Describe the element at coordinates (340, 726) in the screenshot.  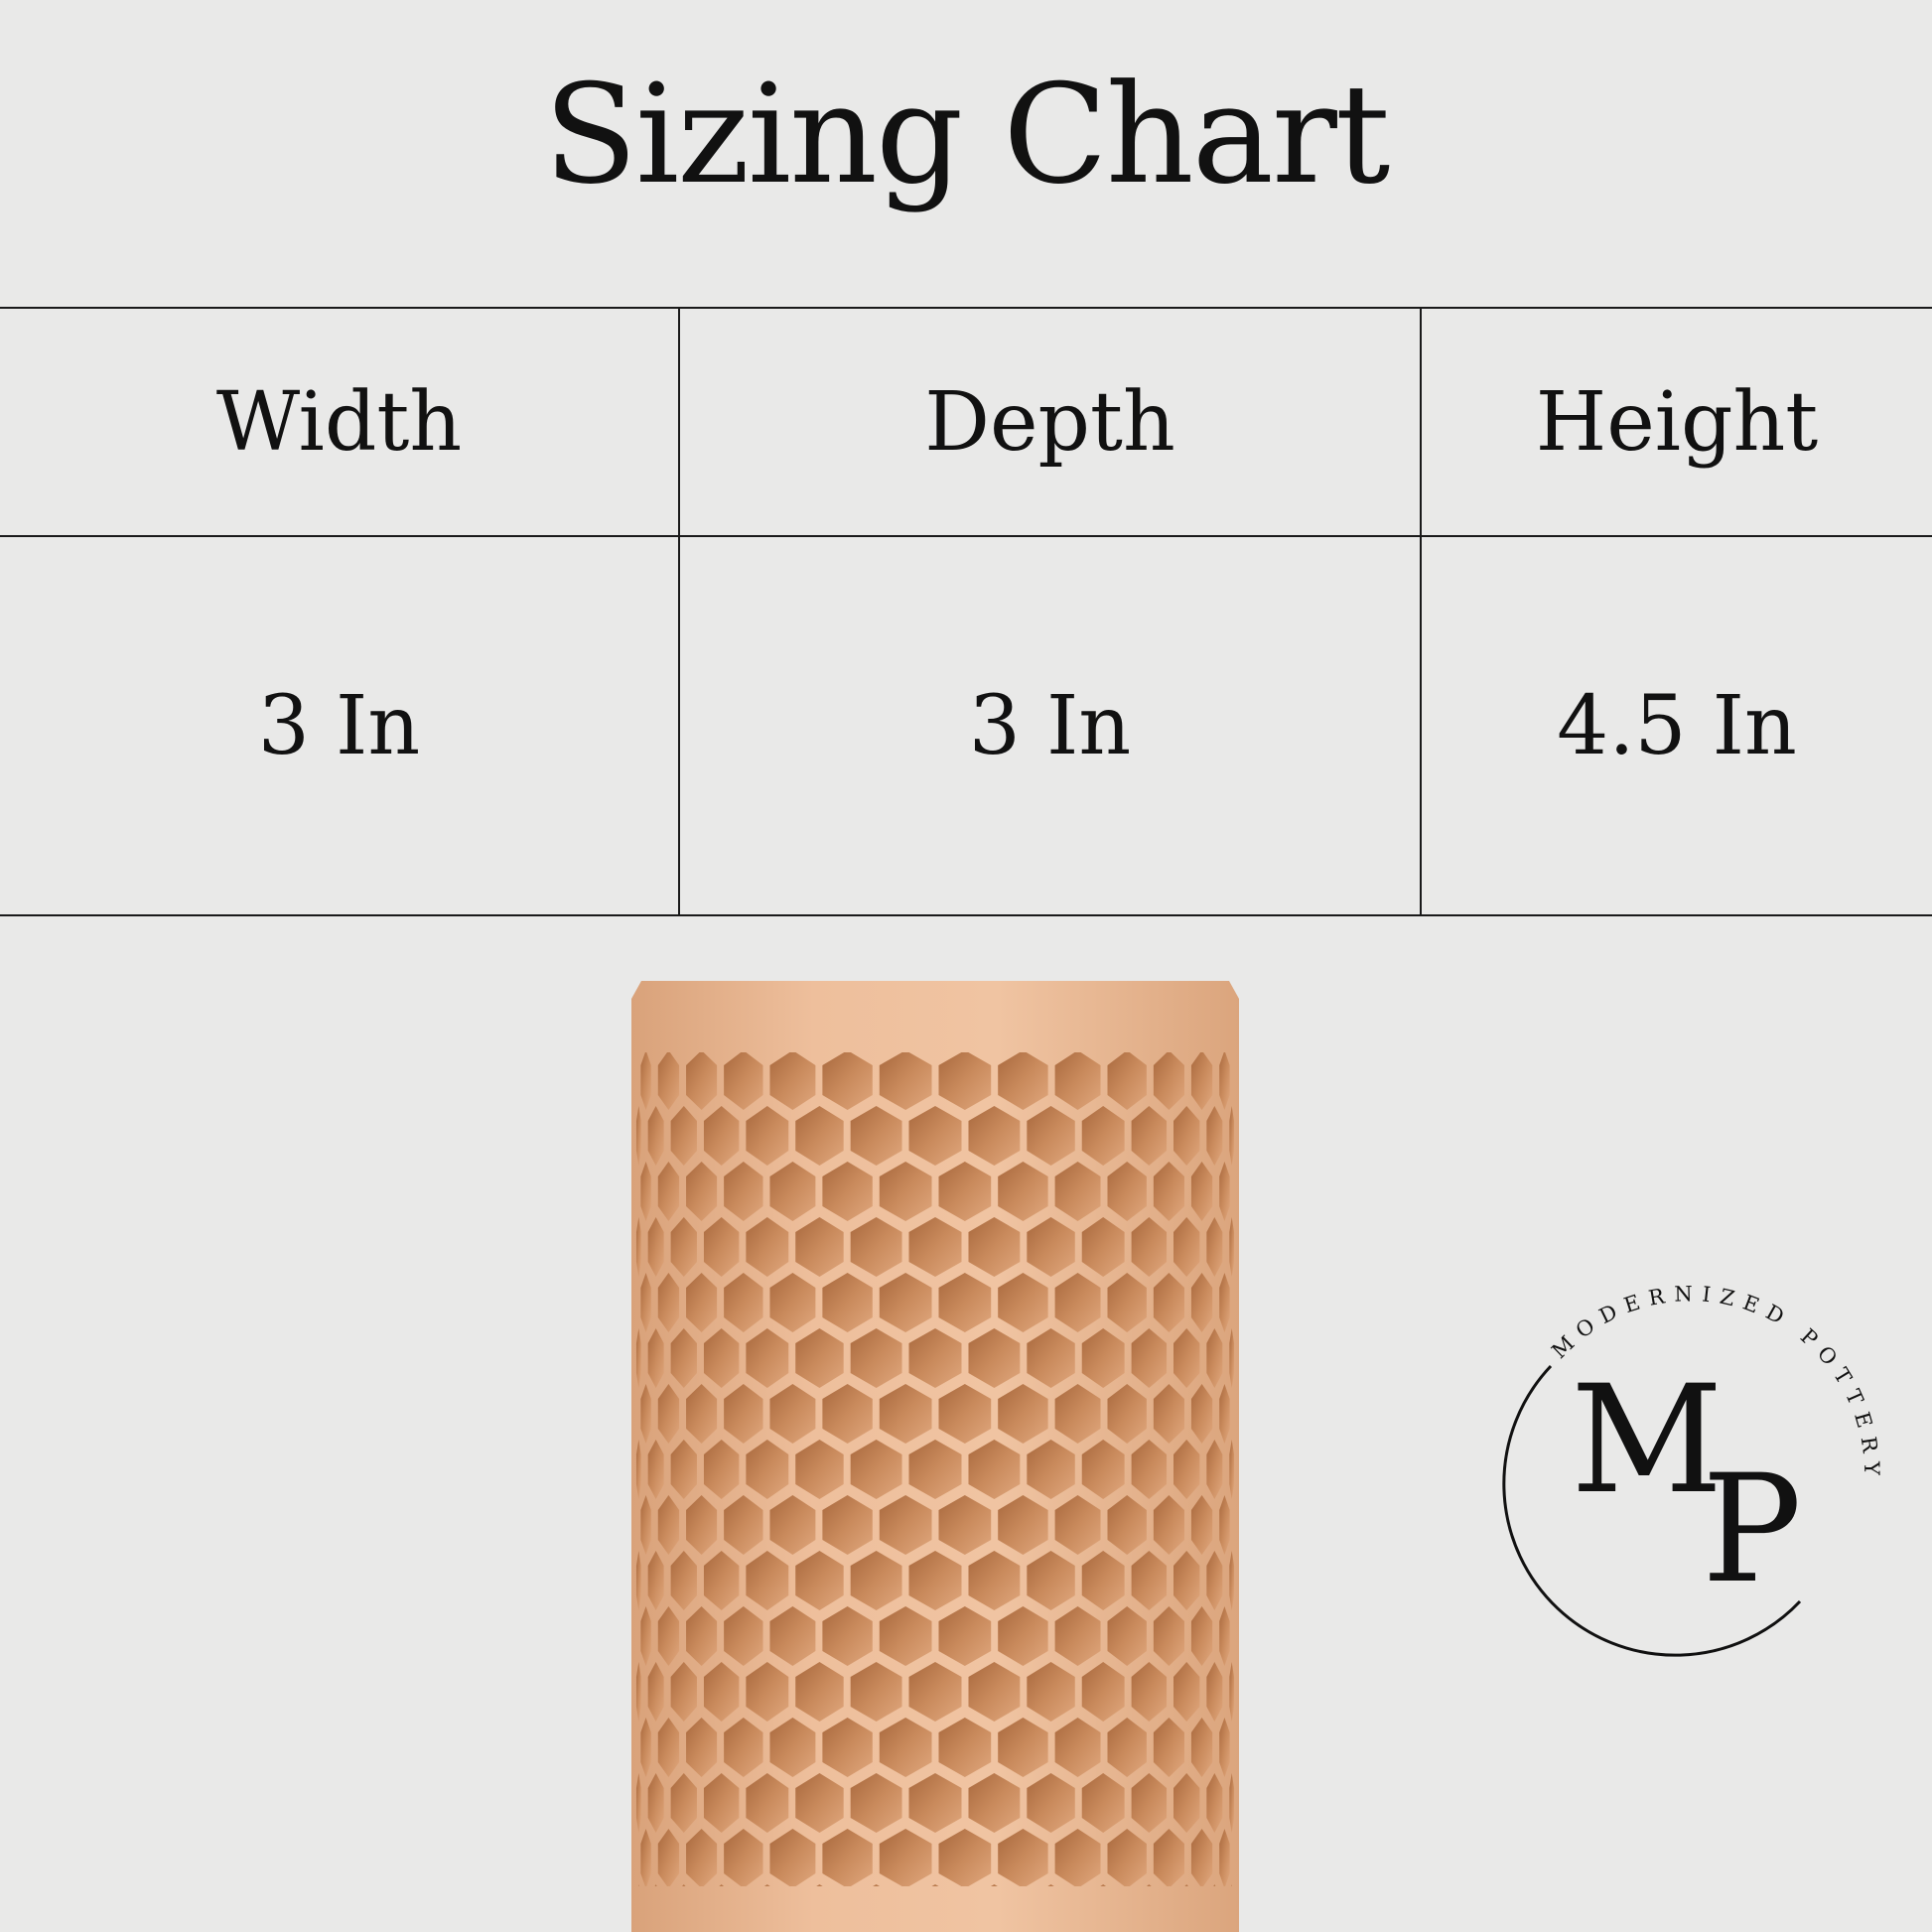
I see `value-width: 3 In` at that location.